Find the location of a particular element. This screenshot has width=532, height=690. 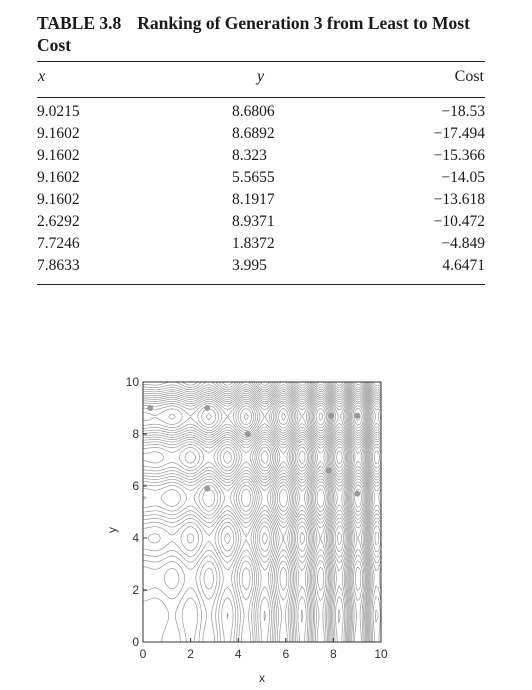

cell-y: 8.9371 is located at coordinates (253, 221).